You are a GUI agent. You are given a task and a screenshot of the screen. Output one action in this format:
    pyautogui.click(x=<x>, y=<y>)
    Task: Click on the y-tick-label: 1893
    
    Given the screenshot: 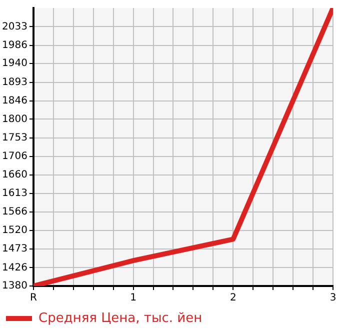 What is the action you would take?
    pyautogui.click(x=15, y=82)
    